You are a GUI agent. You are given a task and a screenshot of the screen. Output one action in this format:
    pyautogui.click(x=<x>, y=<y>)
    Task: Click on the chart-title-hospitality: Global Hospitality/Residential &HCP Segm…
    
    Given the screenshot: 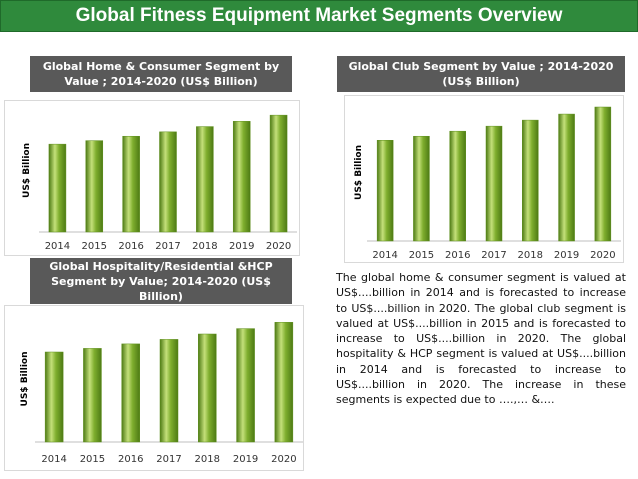 What is the action you would take?
    pyautogui.click(x=161, y=281)
    